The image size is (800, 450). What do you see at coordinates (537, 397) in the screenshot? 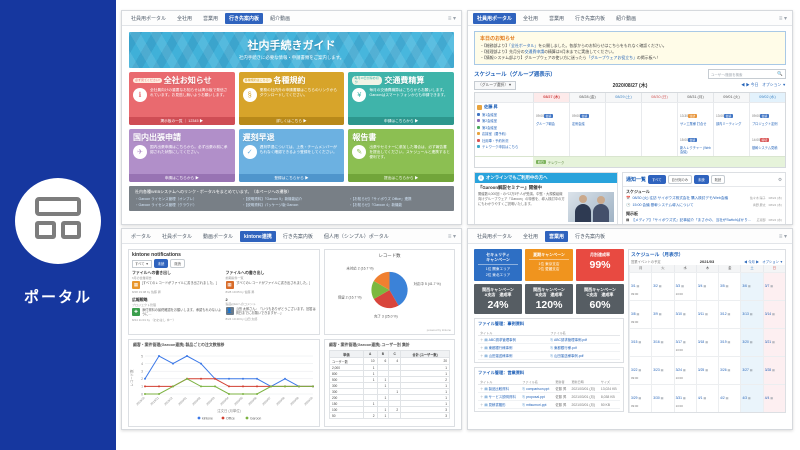
I see `file-cell: ⎘proposal.ppt` at bounding box center [537, 397].